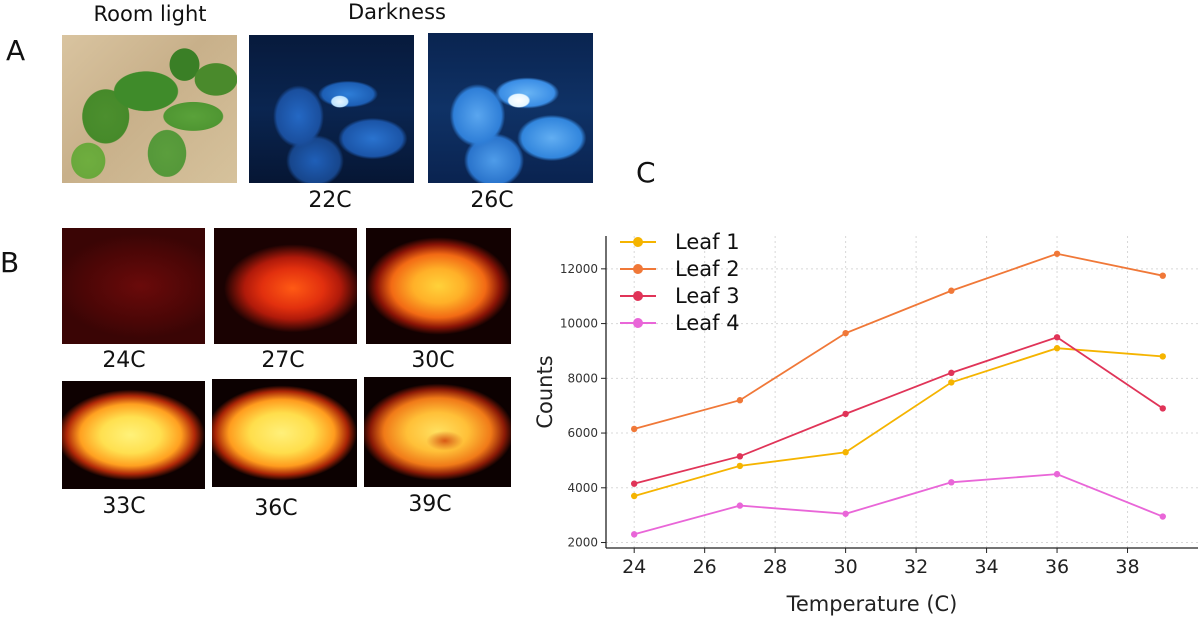  Describe the element at coordinates (433, 360) in the screenshot. I see `caption-30c: 30C` at that location.